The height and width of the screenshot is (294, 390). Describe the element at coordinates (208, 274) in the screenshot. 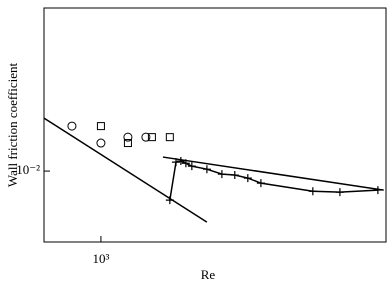

I see `x-axis-label: Re` at that location.